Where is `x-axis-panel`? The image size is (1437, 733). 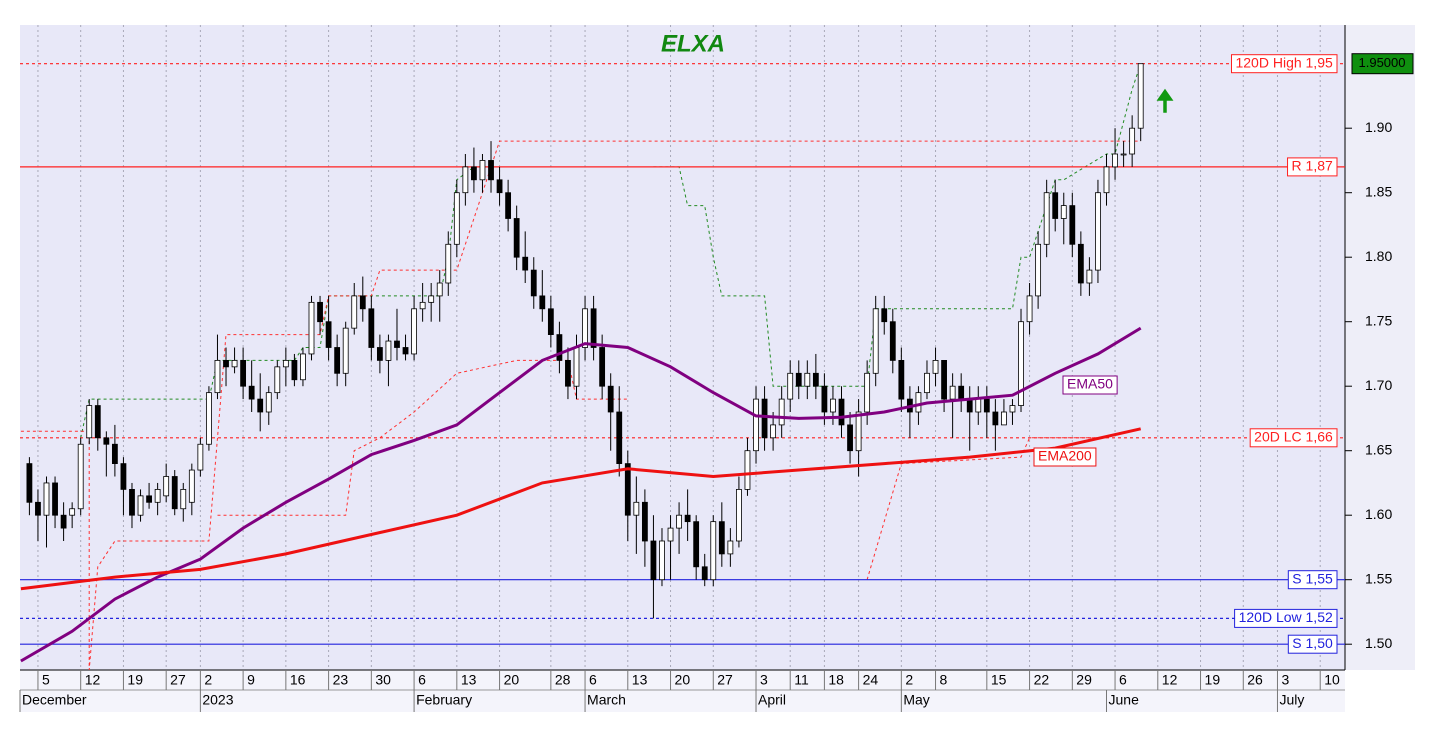
x-axis-panel is located at coordinates (682, 691).